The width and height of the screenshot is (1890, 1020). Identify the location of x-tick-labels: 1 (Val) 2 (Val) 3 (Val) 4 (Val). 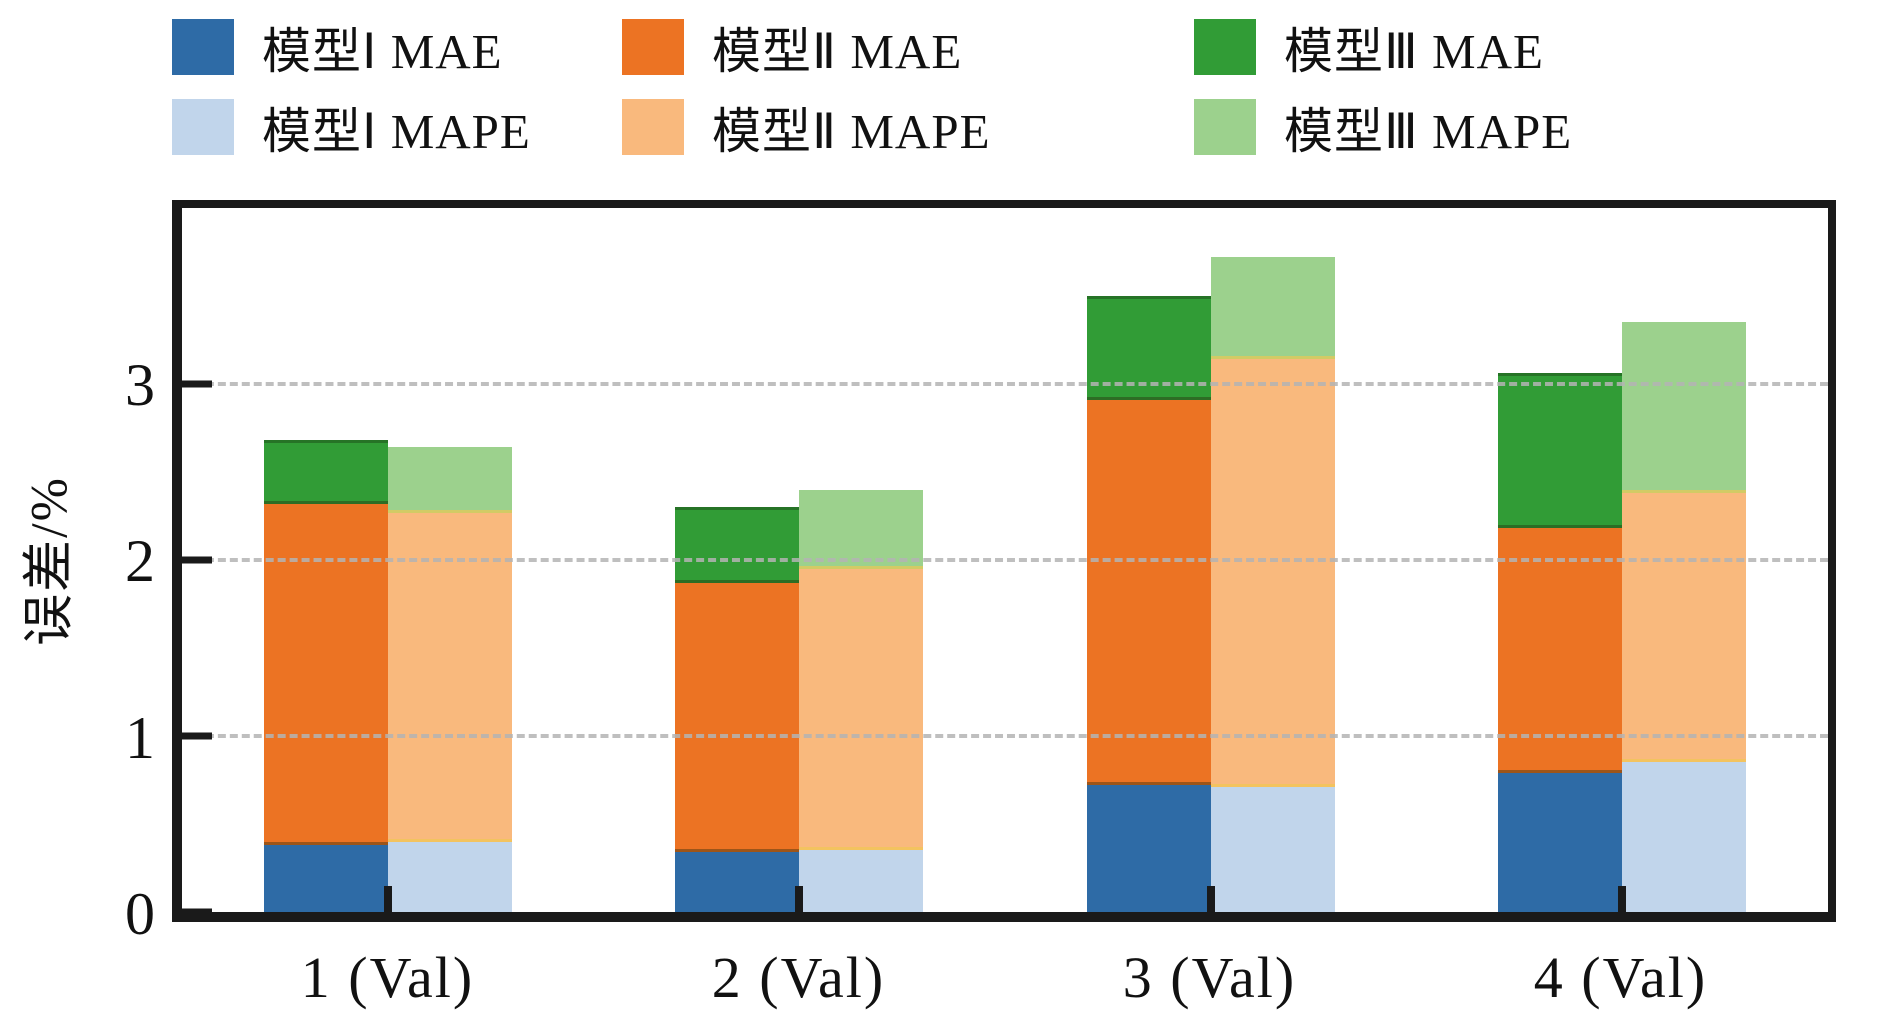
(1004, 982).